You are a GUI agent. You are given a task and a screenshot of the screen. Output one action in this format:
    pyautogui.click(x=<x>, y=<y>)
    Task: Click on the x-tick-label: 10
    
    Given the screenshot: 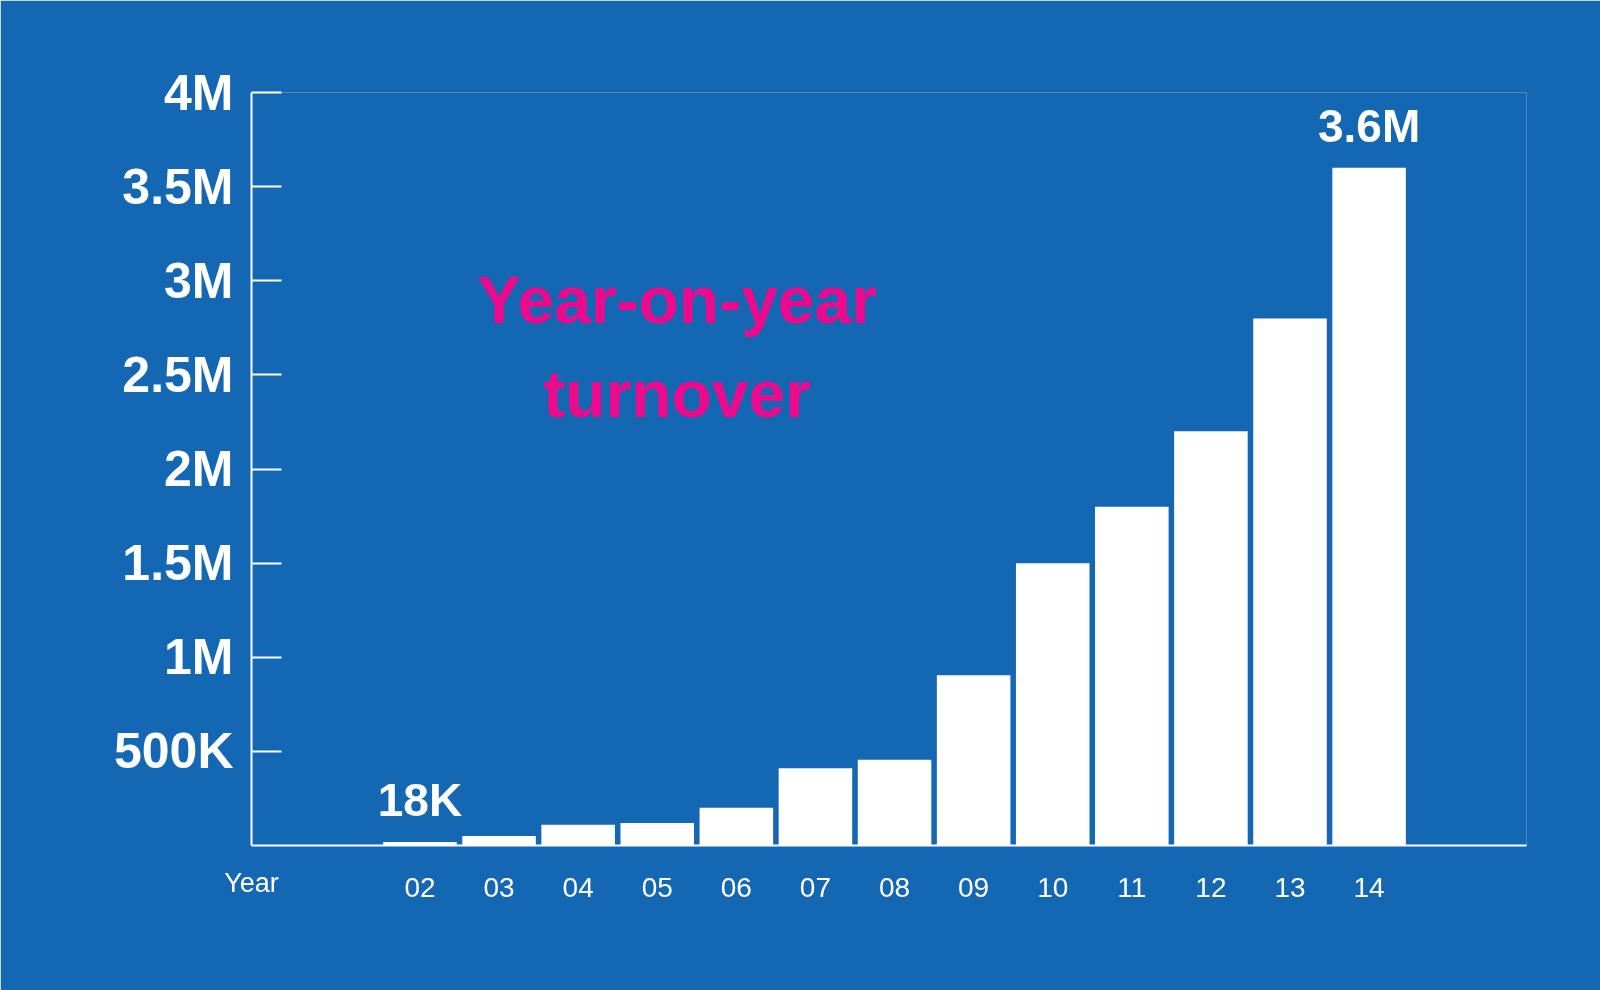 What is the action you would take?
    pyautogui.click(x=1053, y=887)
    